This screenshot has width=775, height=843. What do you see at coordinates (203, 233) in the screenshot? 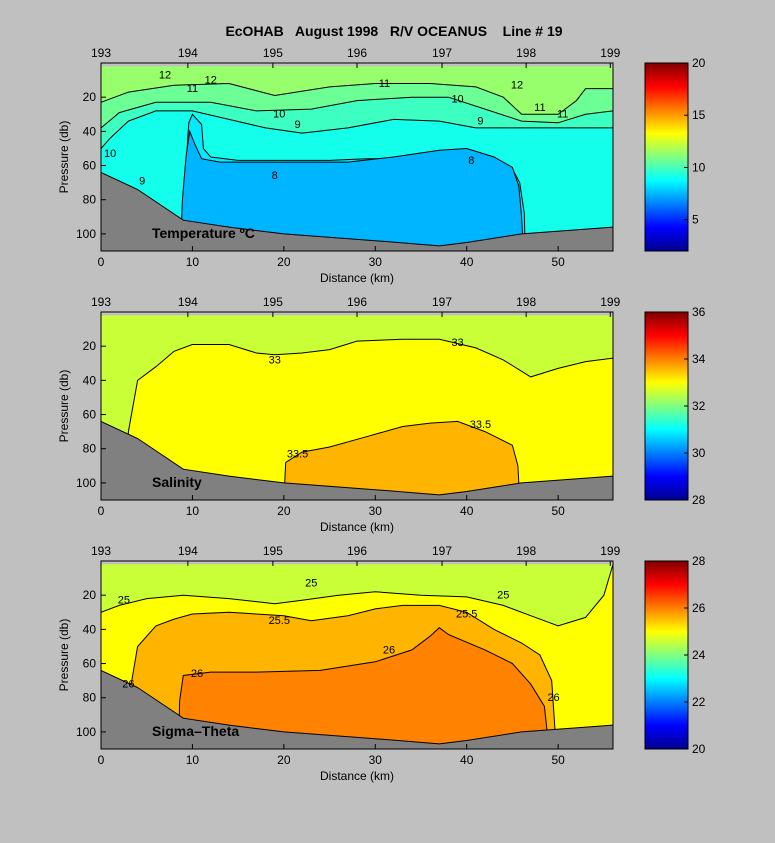
I see `panel-label: Temperature ºC` at bounding box center [203, 233].